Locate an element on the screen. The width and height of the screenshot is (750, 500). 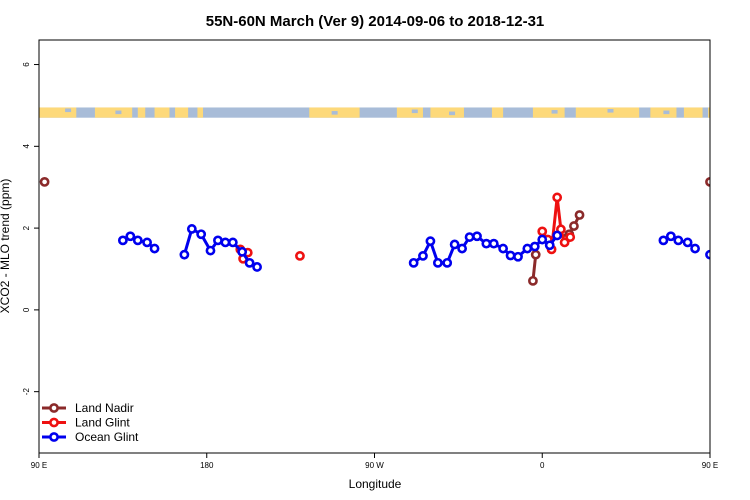
legend-item: Land Nadir is located at coordinates (88, 408).